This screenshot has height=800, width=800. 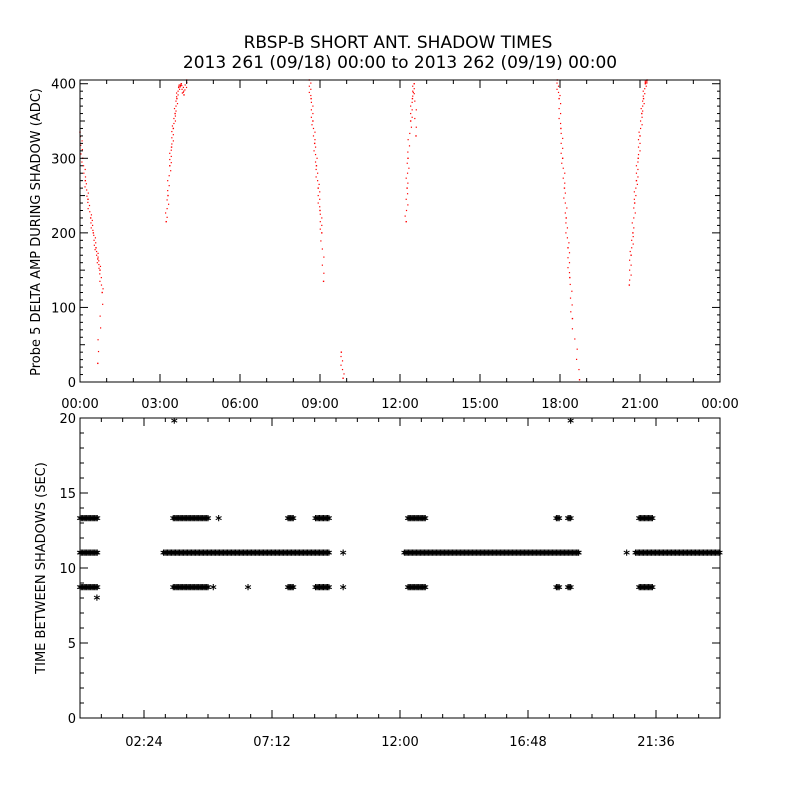 What do you see at coordinates (398, 43) in the screenshot?
I see `chart-title: RBSP-B SHORT ANT. SHADOW TIMES` at bounding box center [398, 43].